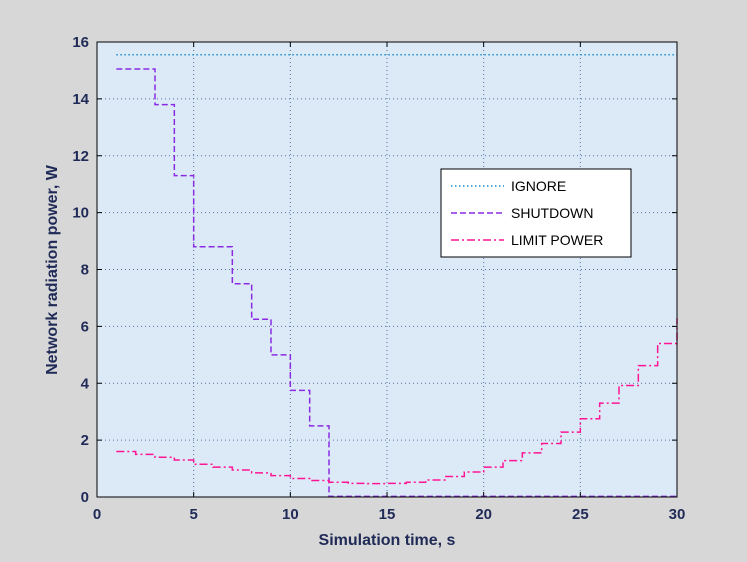 This screenshot has width=747, height=562. Describe the element at coordinates (80, 156) in the screenshot. I see `y-tick-label: 12` at that location.